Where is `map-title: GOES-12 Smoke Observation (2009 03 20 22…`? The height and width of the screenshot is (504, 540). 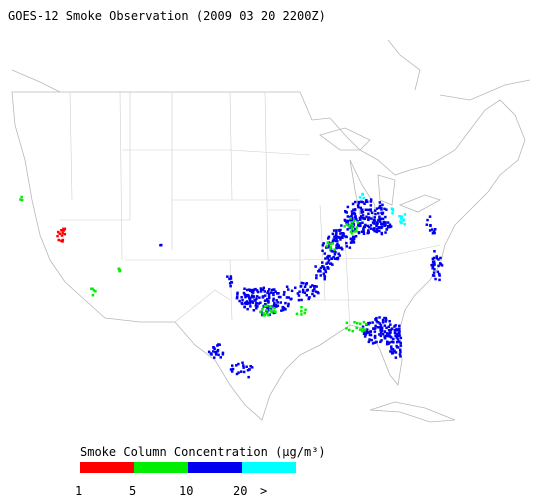 map-title: GOES-12 Smoke Observation (2009 03 20 22… is located at coordinates (167, 16).